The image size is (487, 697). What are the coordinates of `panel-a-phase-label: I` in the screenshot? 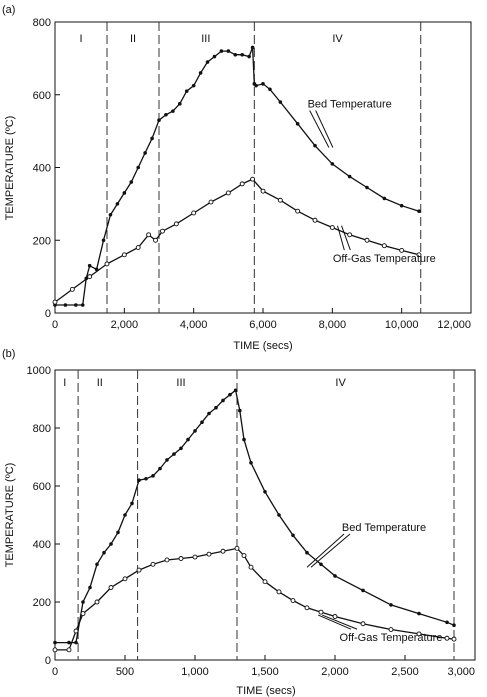 It's located at (80, 39).